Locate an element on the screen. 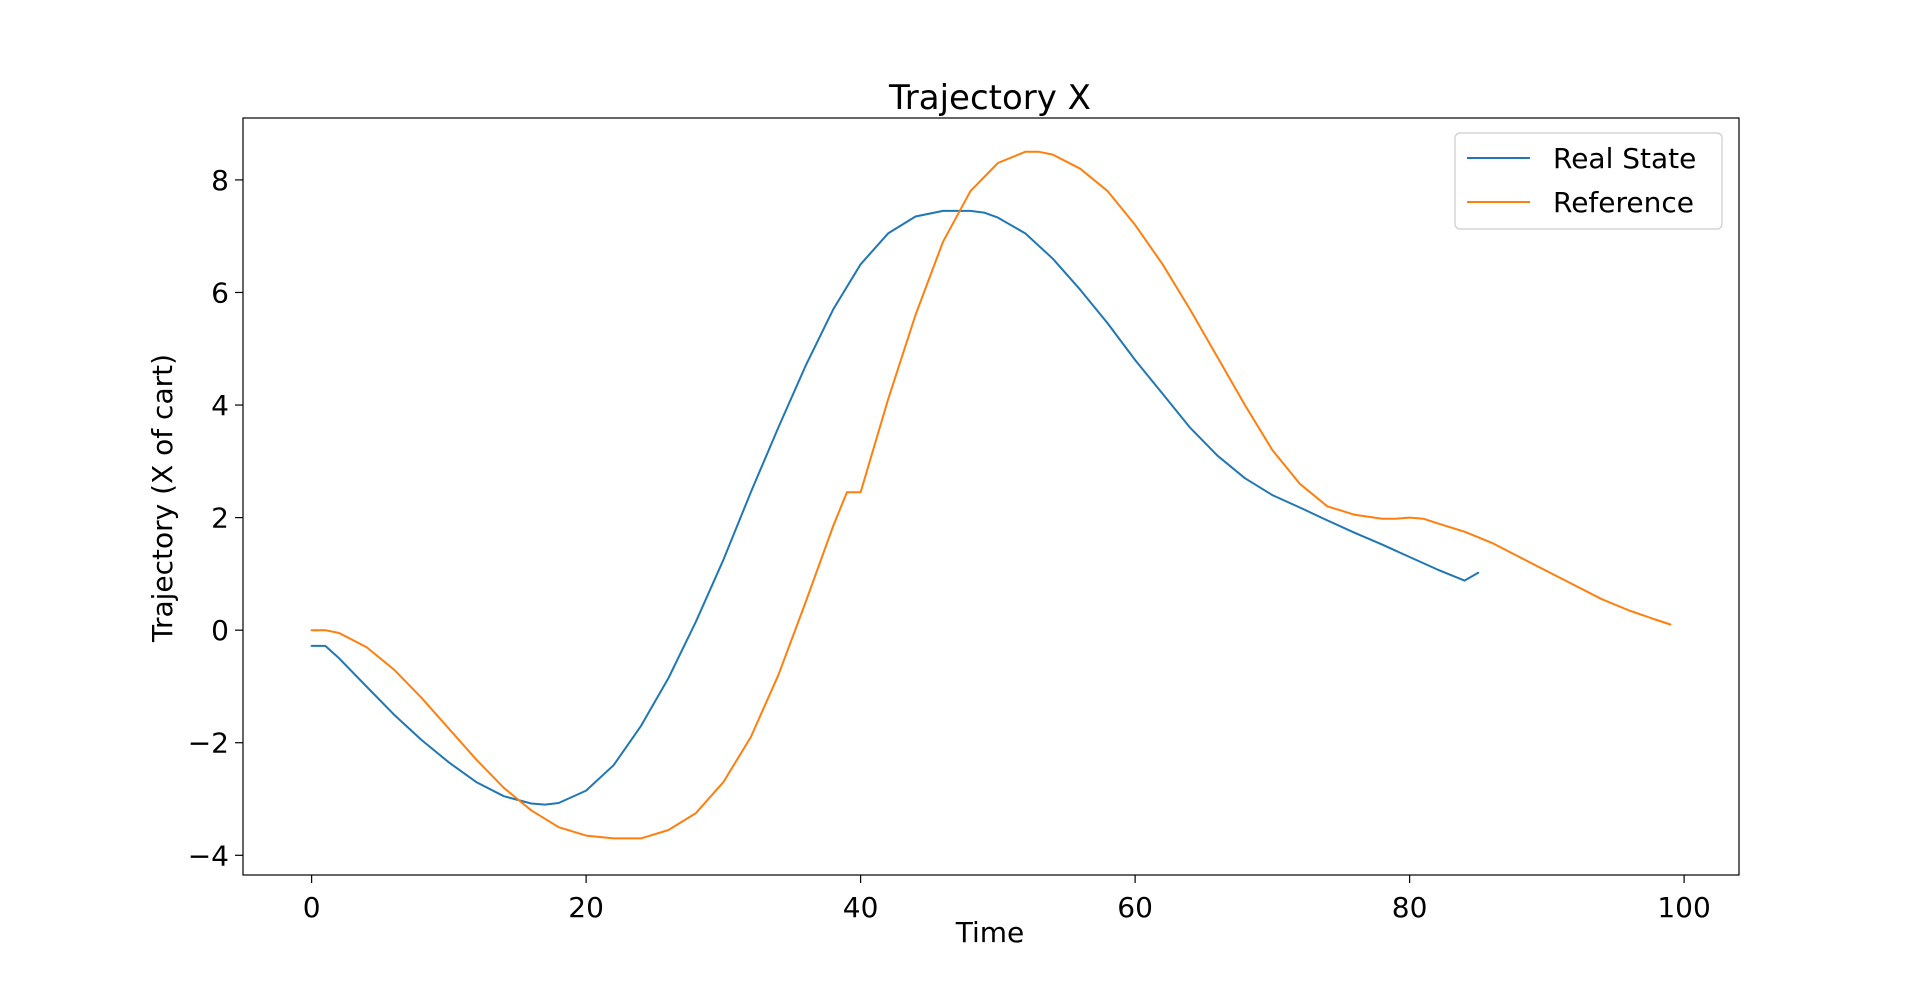 The height and width of the screenshot is (982, 1920). y-tick-label: 0 is located at coordinates (220, 630).